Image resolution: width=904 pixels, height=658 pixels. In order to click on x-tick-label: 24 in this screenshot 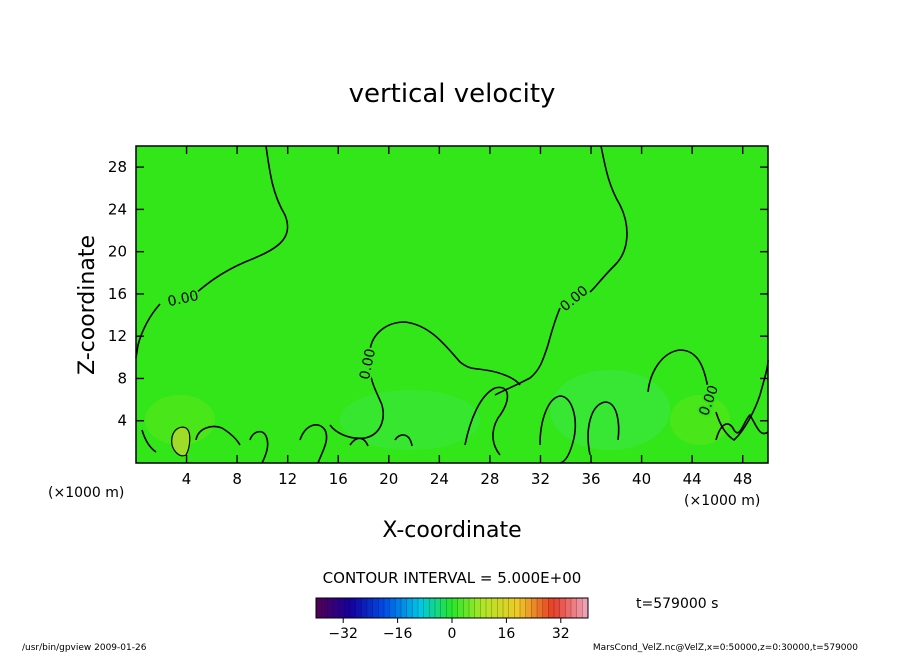, I will do `click(439, 479)`.